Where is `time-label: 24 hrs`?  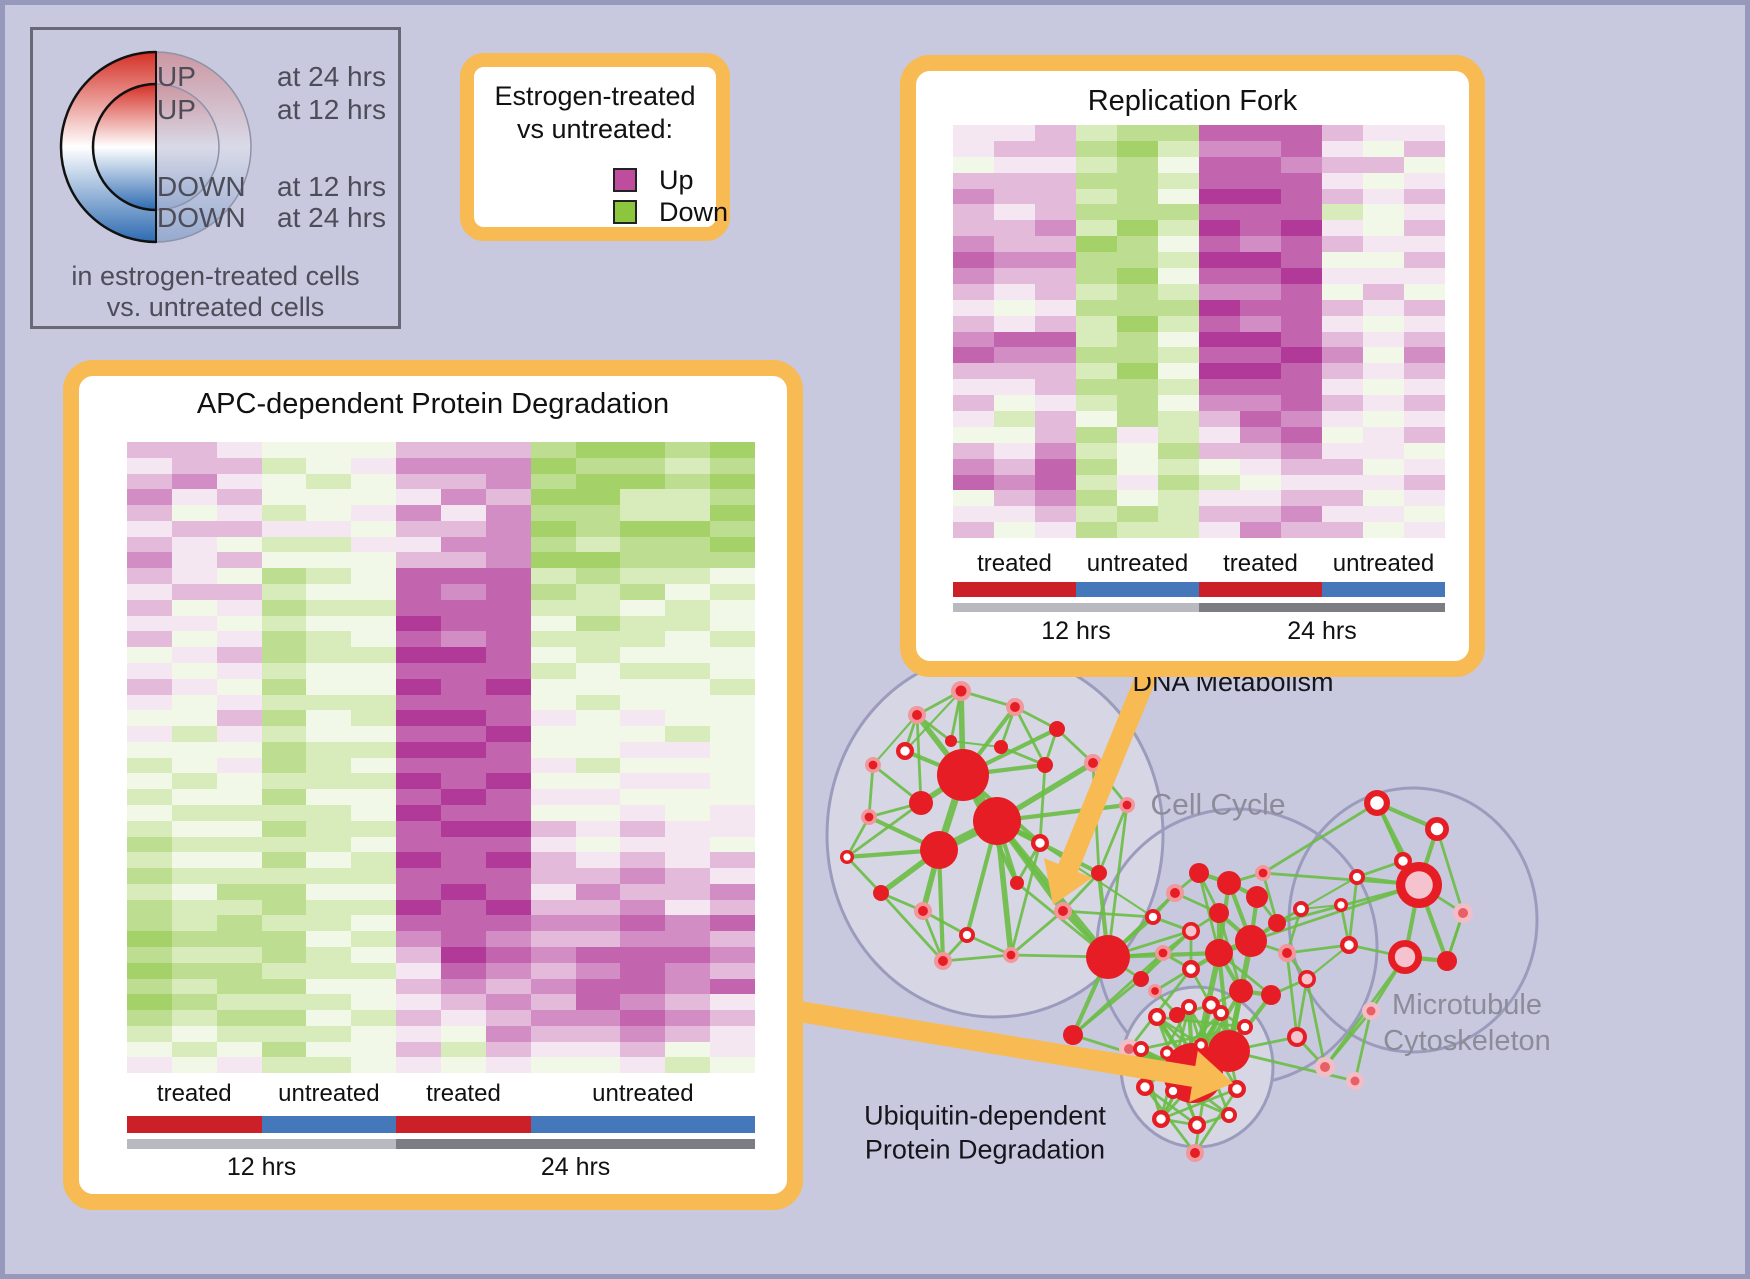 time-label: 24 hrs is located at coordinates (1322, 631).